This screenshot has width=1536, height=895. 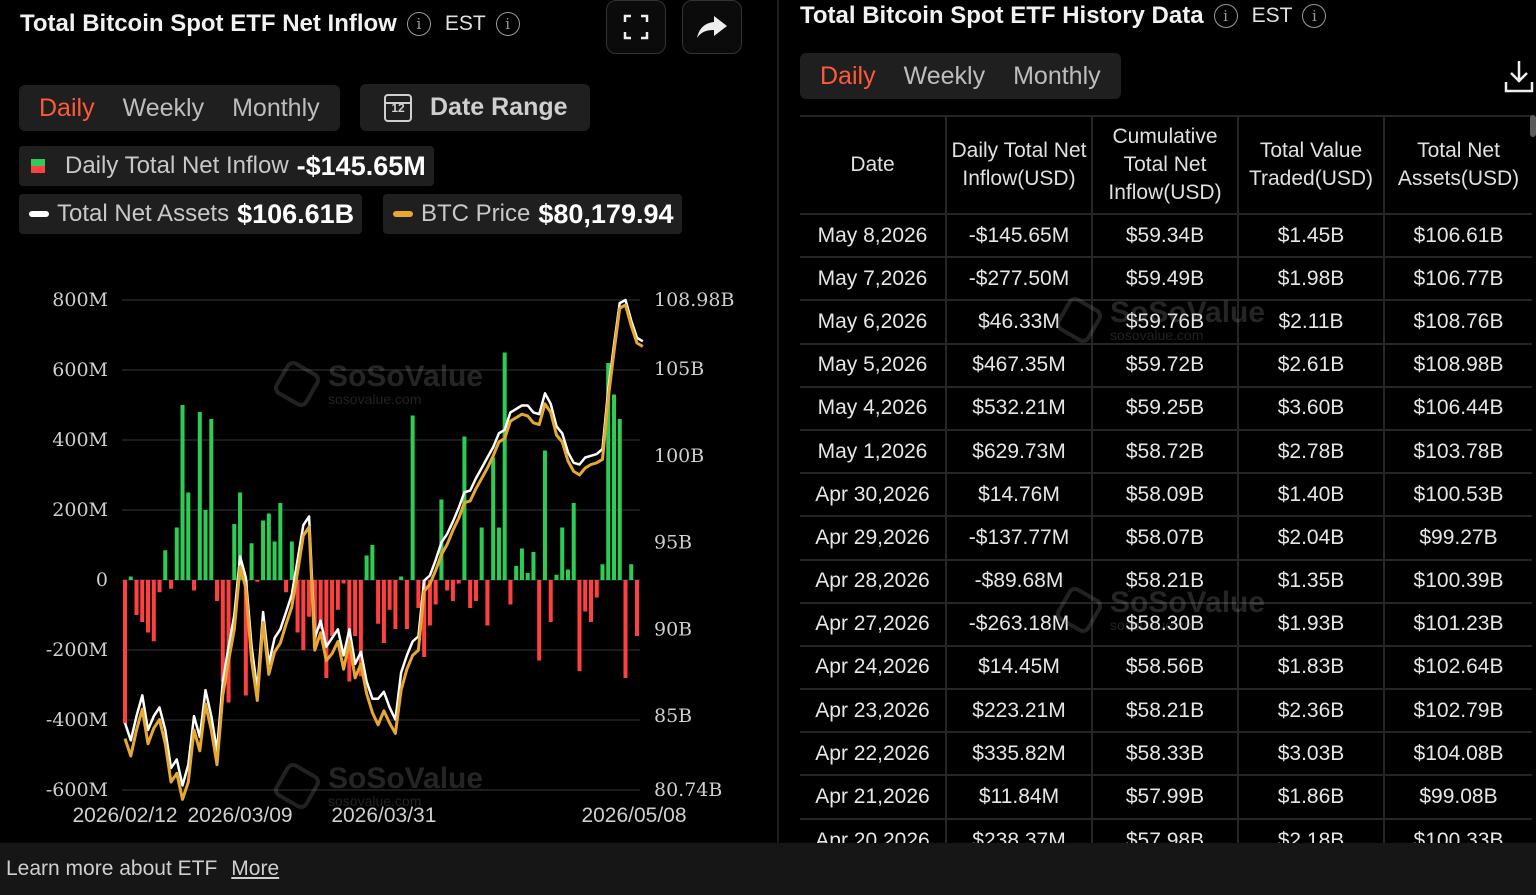 I want to click on fullscreen-button, so click(x=636, y=27).